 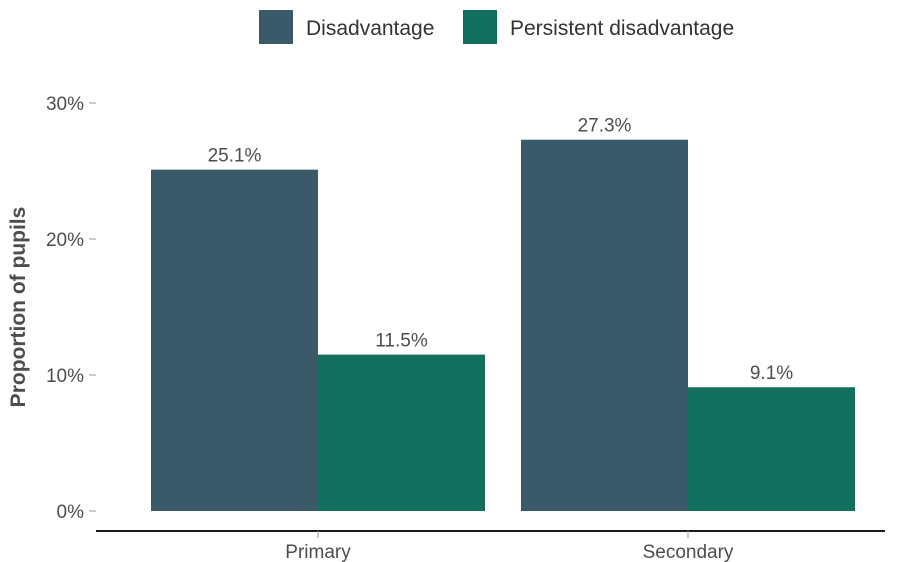 What do you see at coordinates (65, 104) in the screenshot?
I see `y-tick-label: 30%` at bounding box center [65, 104].